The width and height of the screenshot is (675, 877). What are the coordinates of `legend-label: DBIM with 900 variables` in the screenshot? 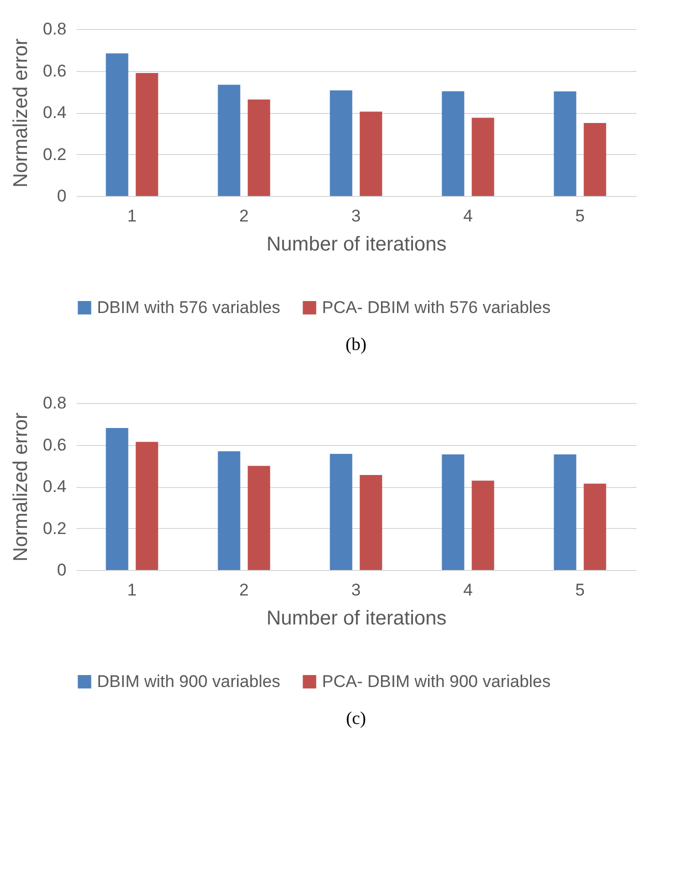 It's located at (188, 681).